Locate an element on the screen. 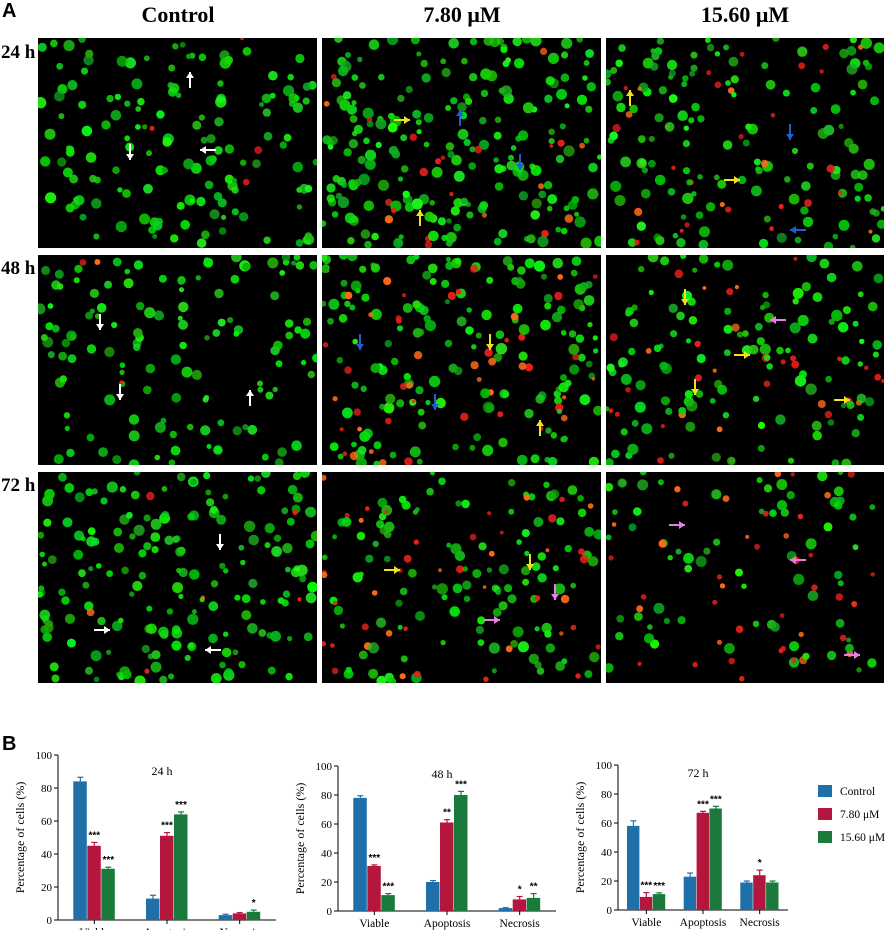  significance-label: ** is located at coordinates (447, 813).